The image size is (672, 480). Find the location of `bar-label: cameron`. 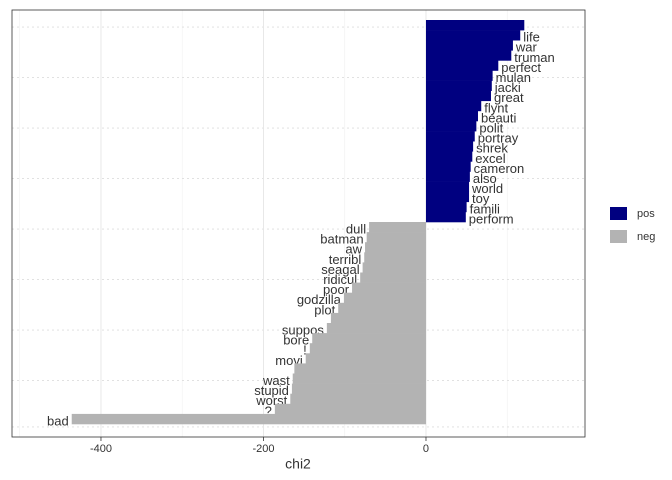

bar-label: cameron is located at coordinates (499, 168).